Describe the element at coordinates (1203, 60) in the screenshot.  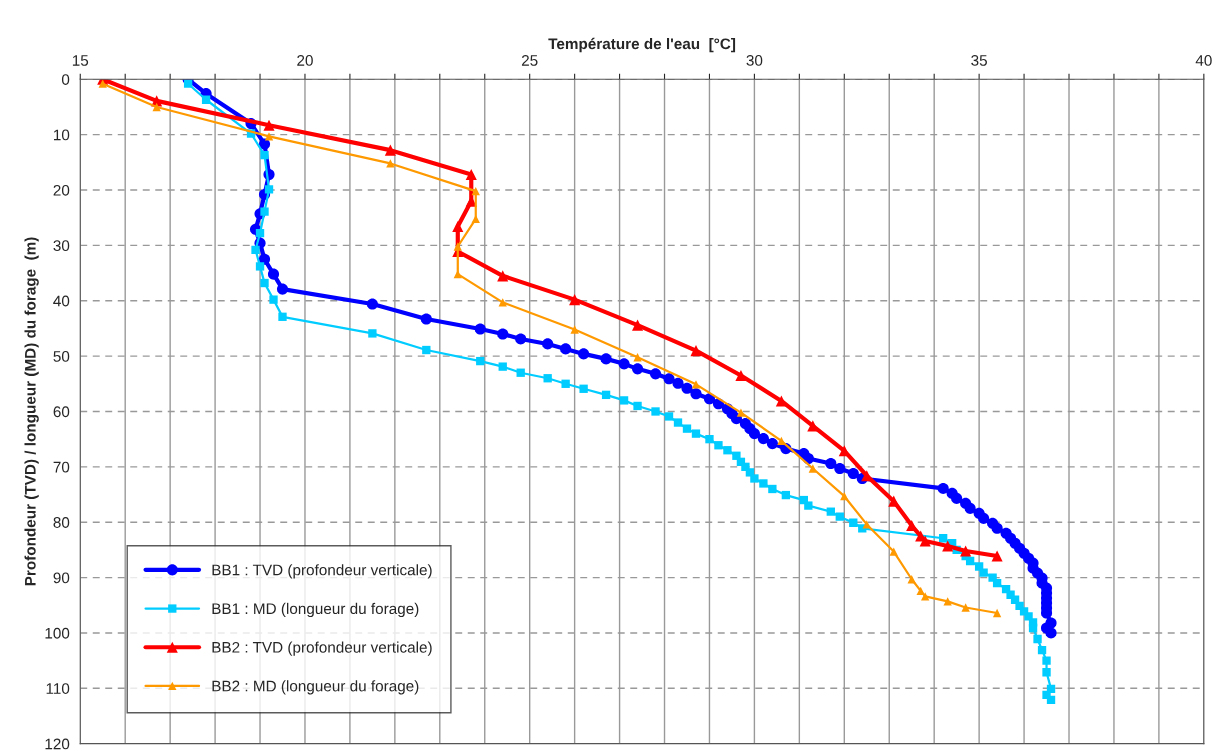
I see `x-tick-label: 40` at that location.